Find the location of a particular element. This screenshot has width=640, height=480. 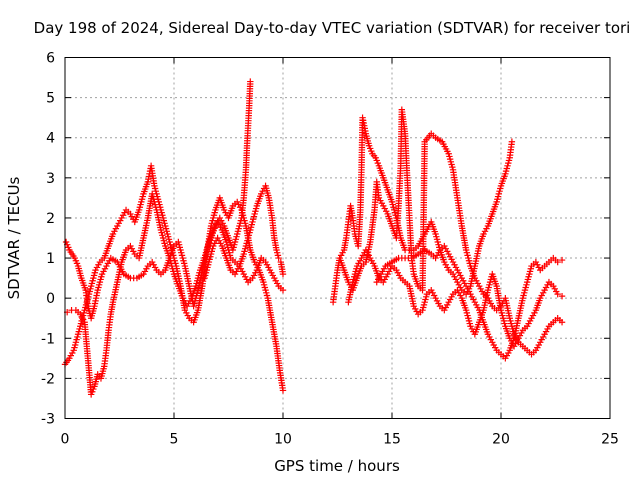

x-tick-label: 5 is located at coordinates (174, 440).